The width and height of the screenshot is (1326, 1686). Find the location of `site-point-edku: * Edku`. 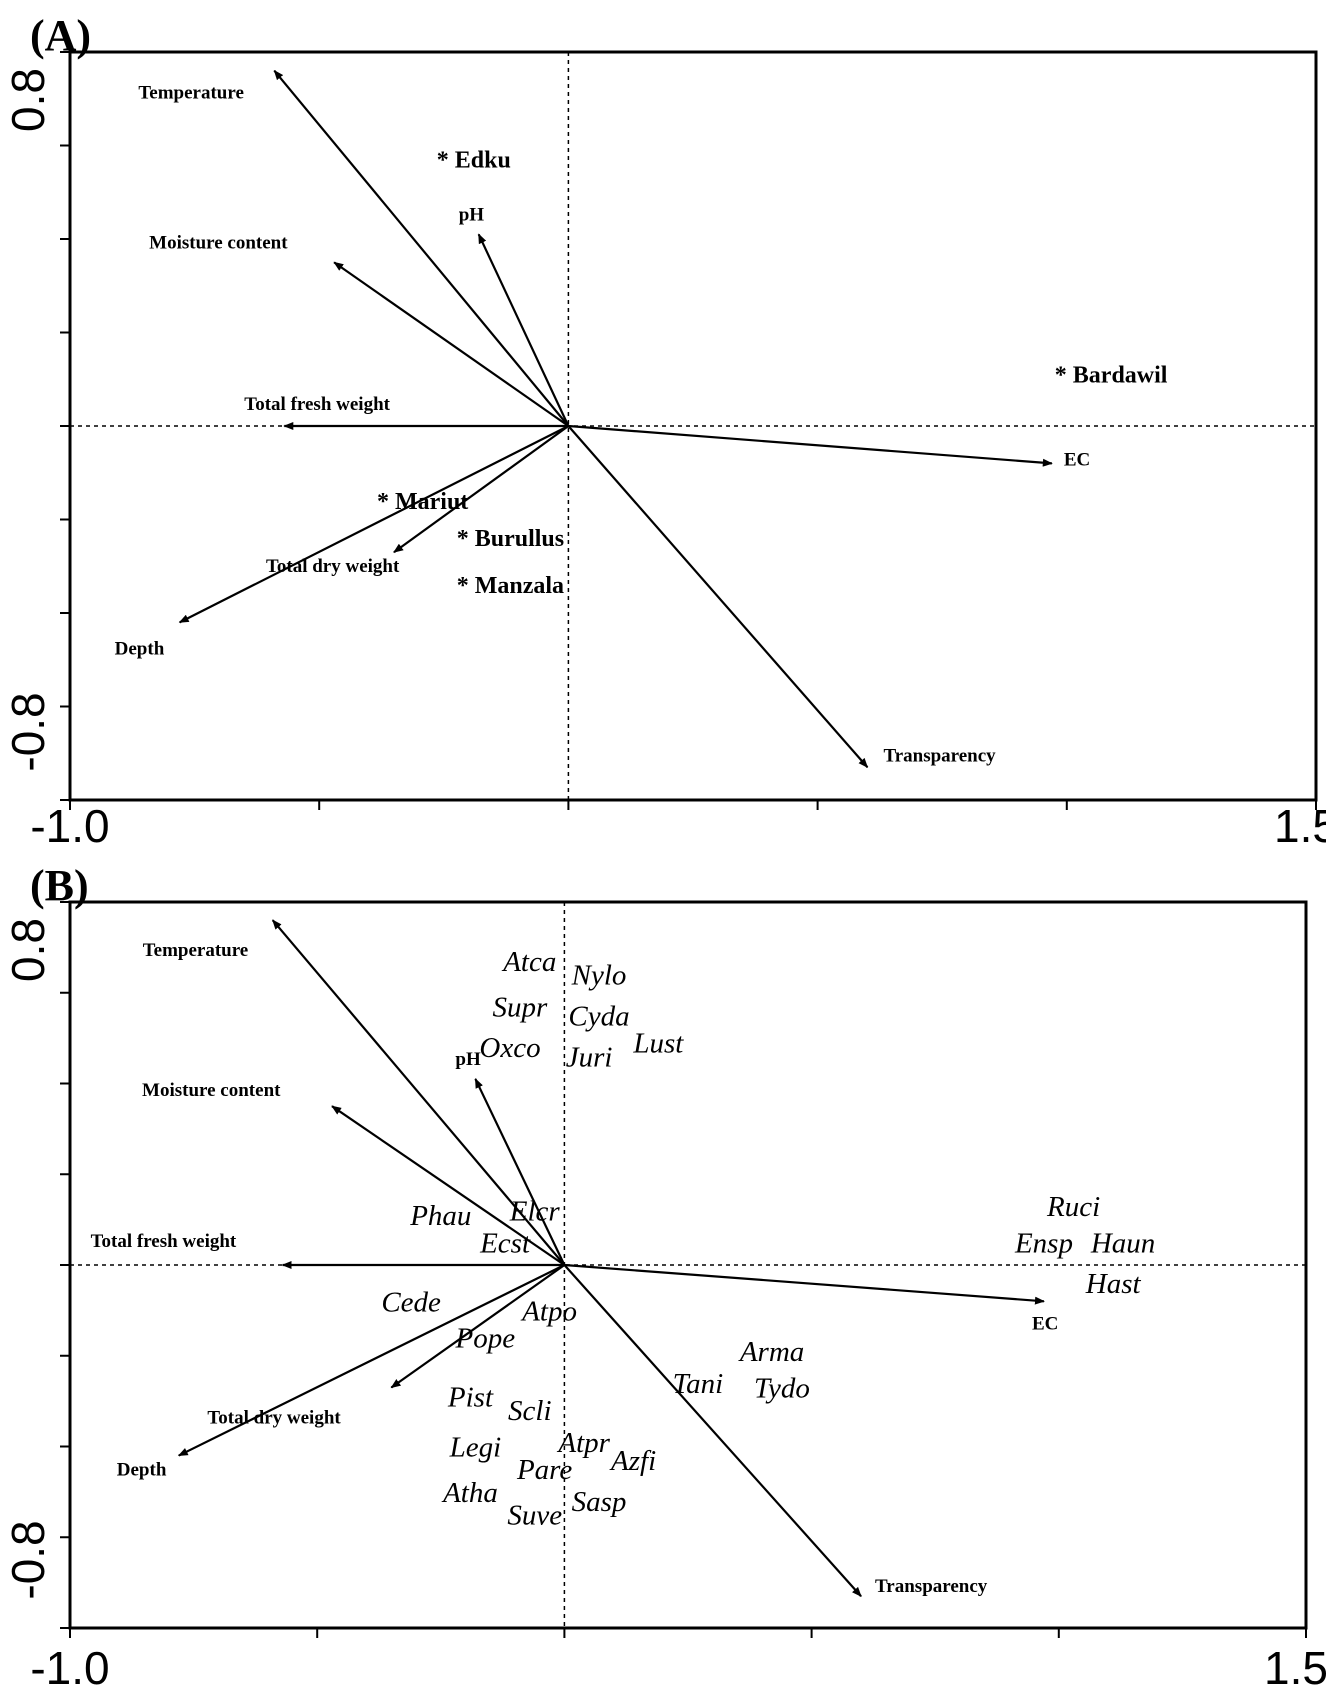

site-point-edku: * Edku is located at coordinates (474, 161).